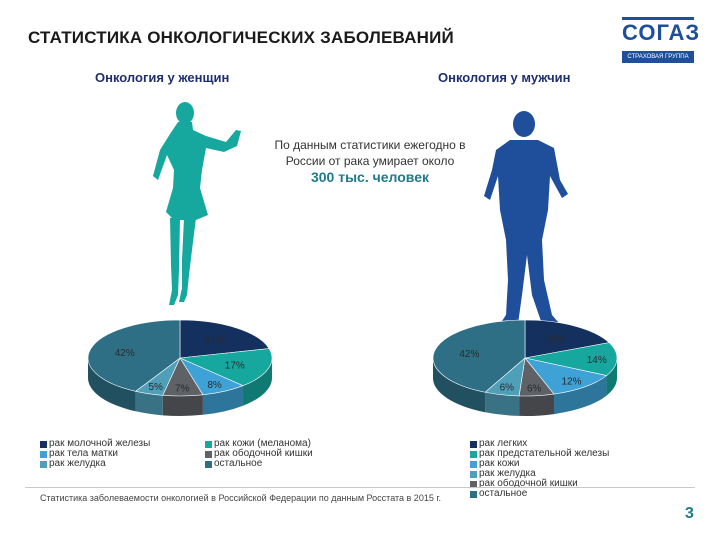 The width and height of the screenshot is (720, 540). I want to click on women-legend-label: рак тела матки, so click(83, 453).